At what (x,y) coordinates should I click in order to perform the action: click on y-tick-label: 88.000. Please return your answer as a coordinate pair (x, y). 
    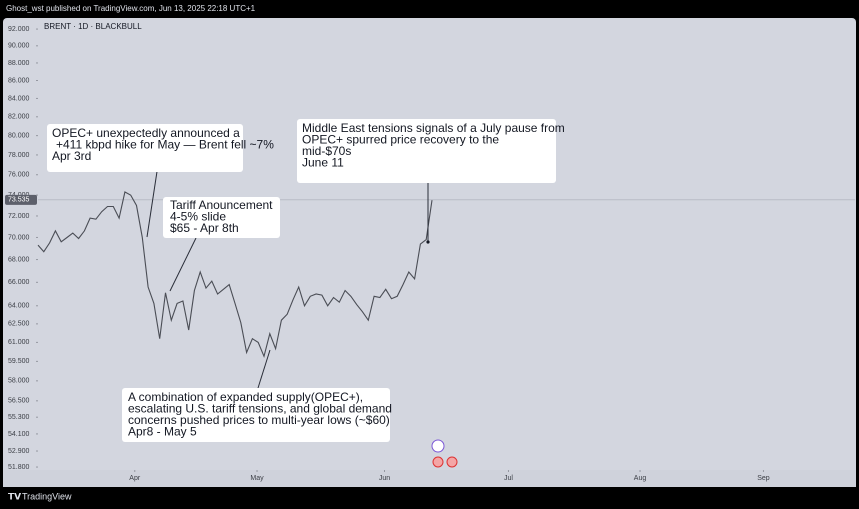
    Looking at the image, I should click on (19, 63).